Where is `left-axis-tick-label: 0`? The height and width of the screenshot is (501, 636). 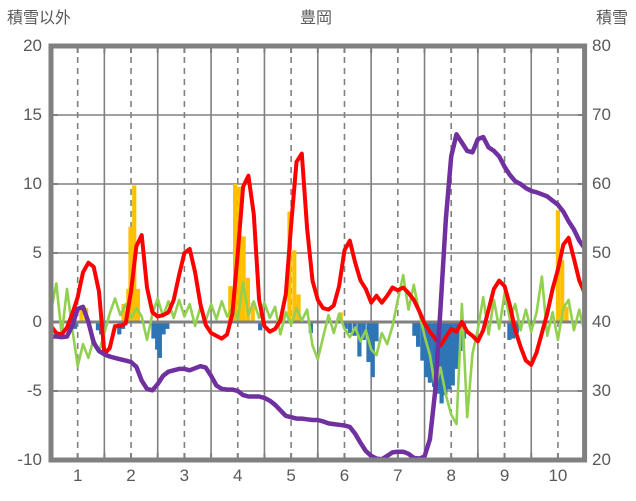
left-axis-tick-label: 0 is located at coordinates (37, 321).